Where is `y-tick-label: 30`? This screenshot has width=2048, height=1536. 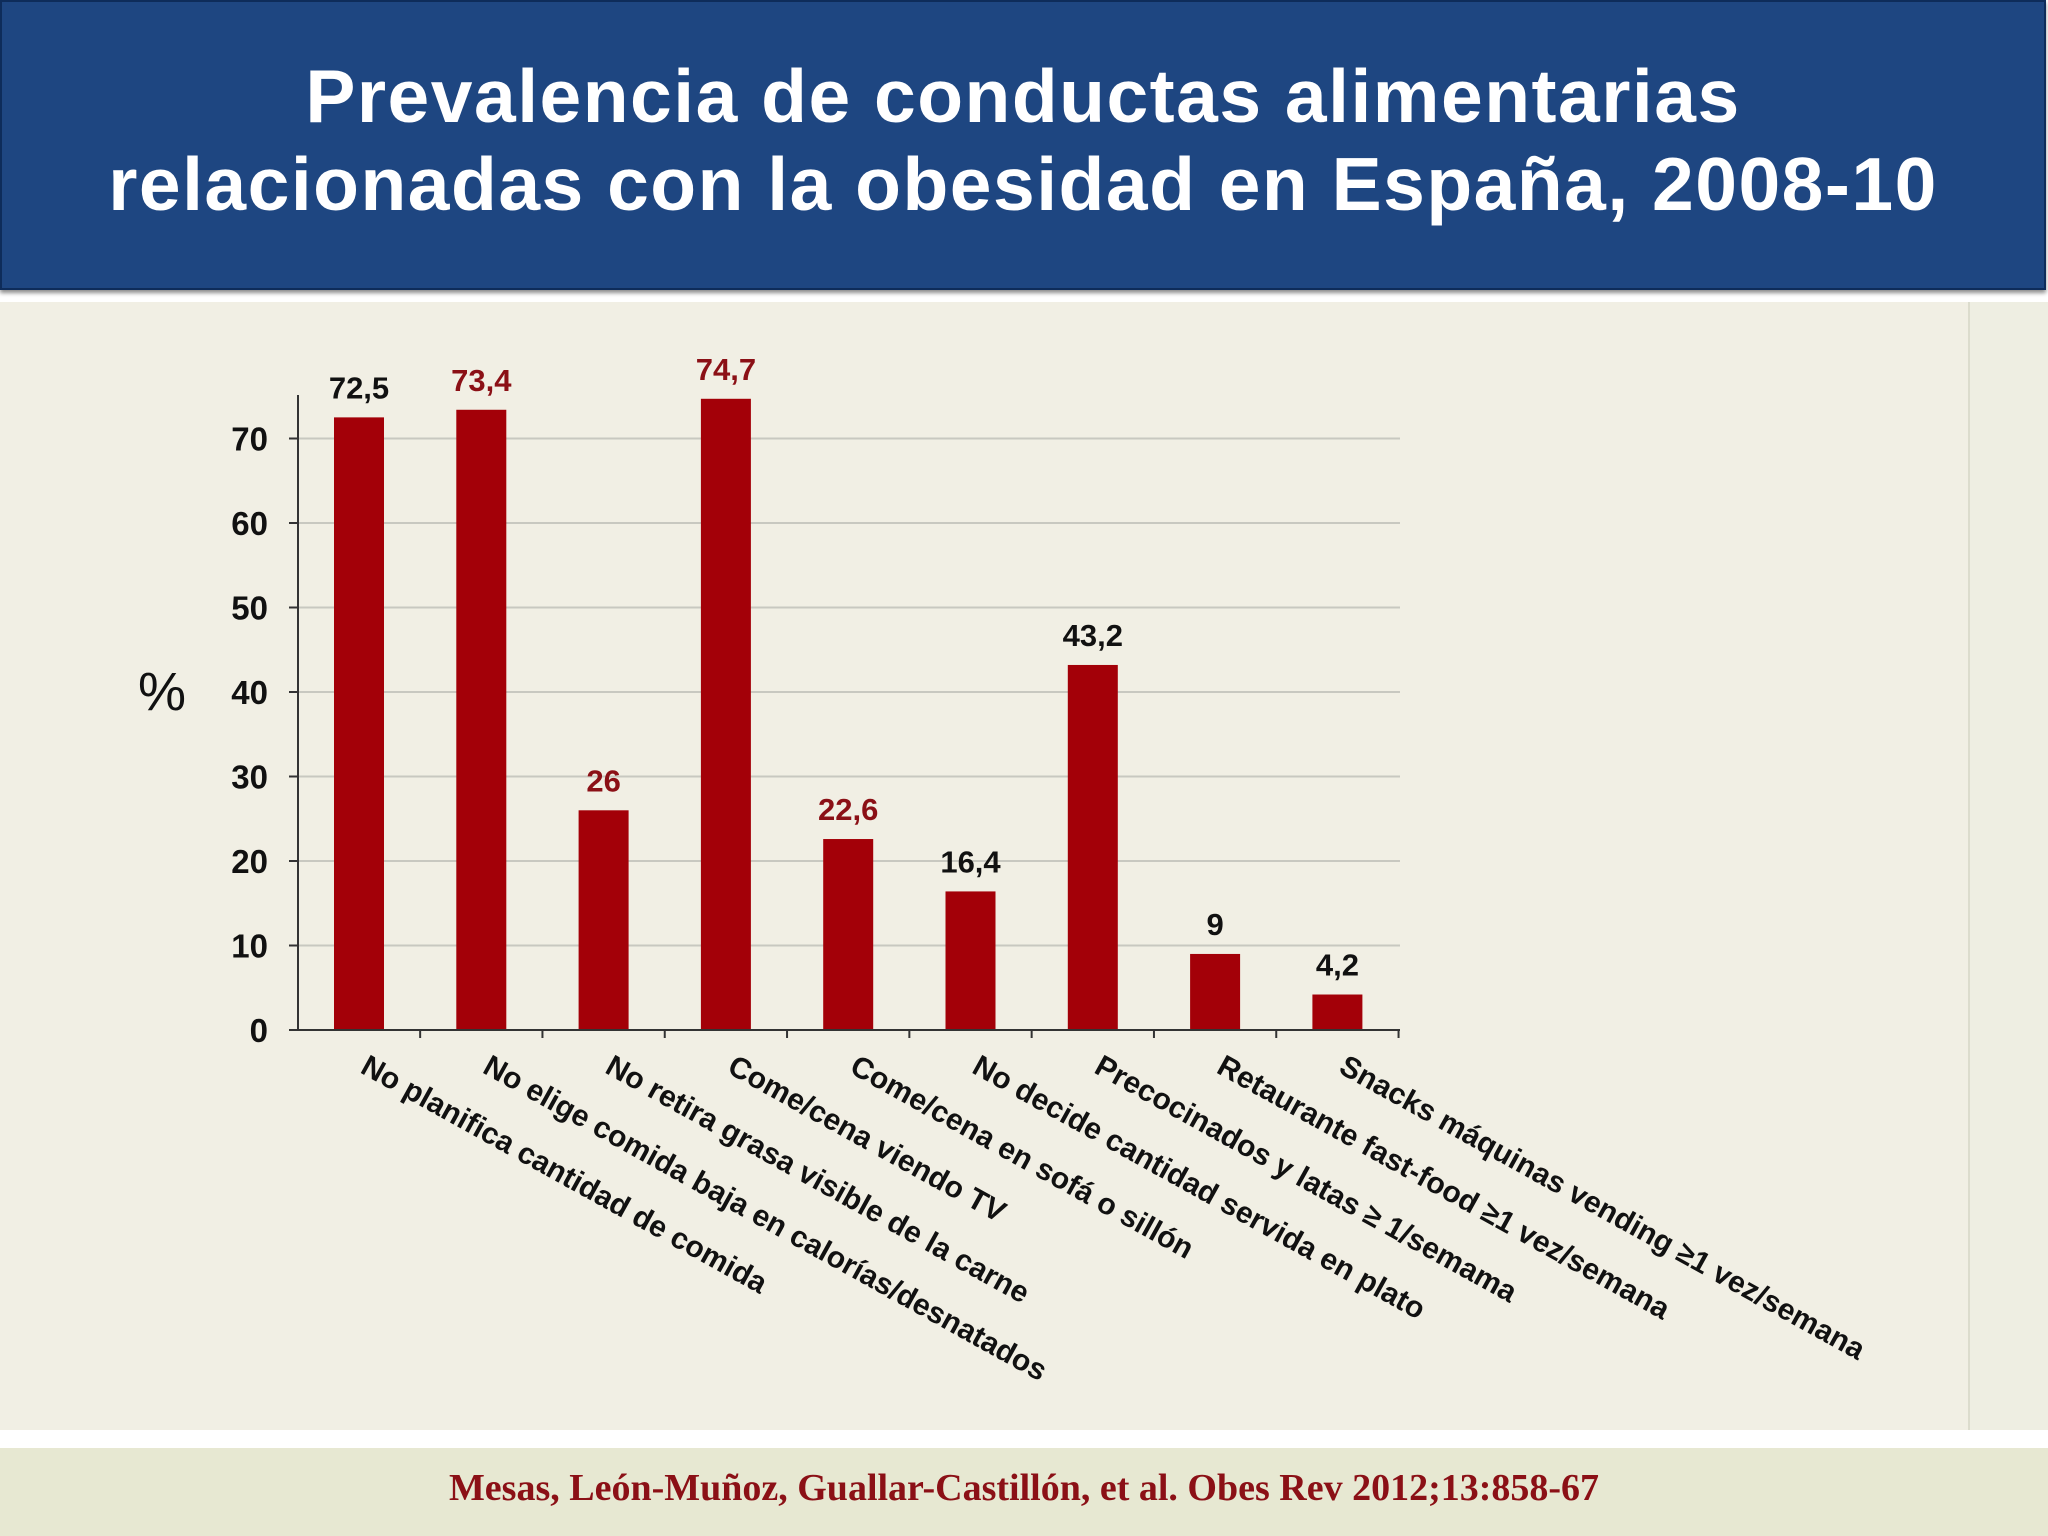 y-tick-label: 30 is located at coordinates (249, 777).